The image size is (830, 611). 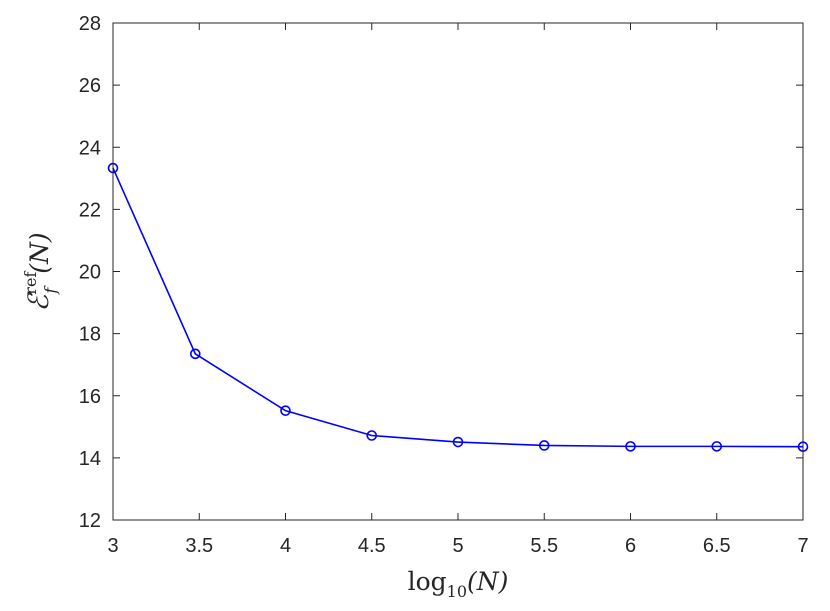 I want to click on y-tick-label: 12, so click(x=90, y=521).